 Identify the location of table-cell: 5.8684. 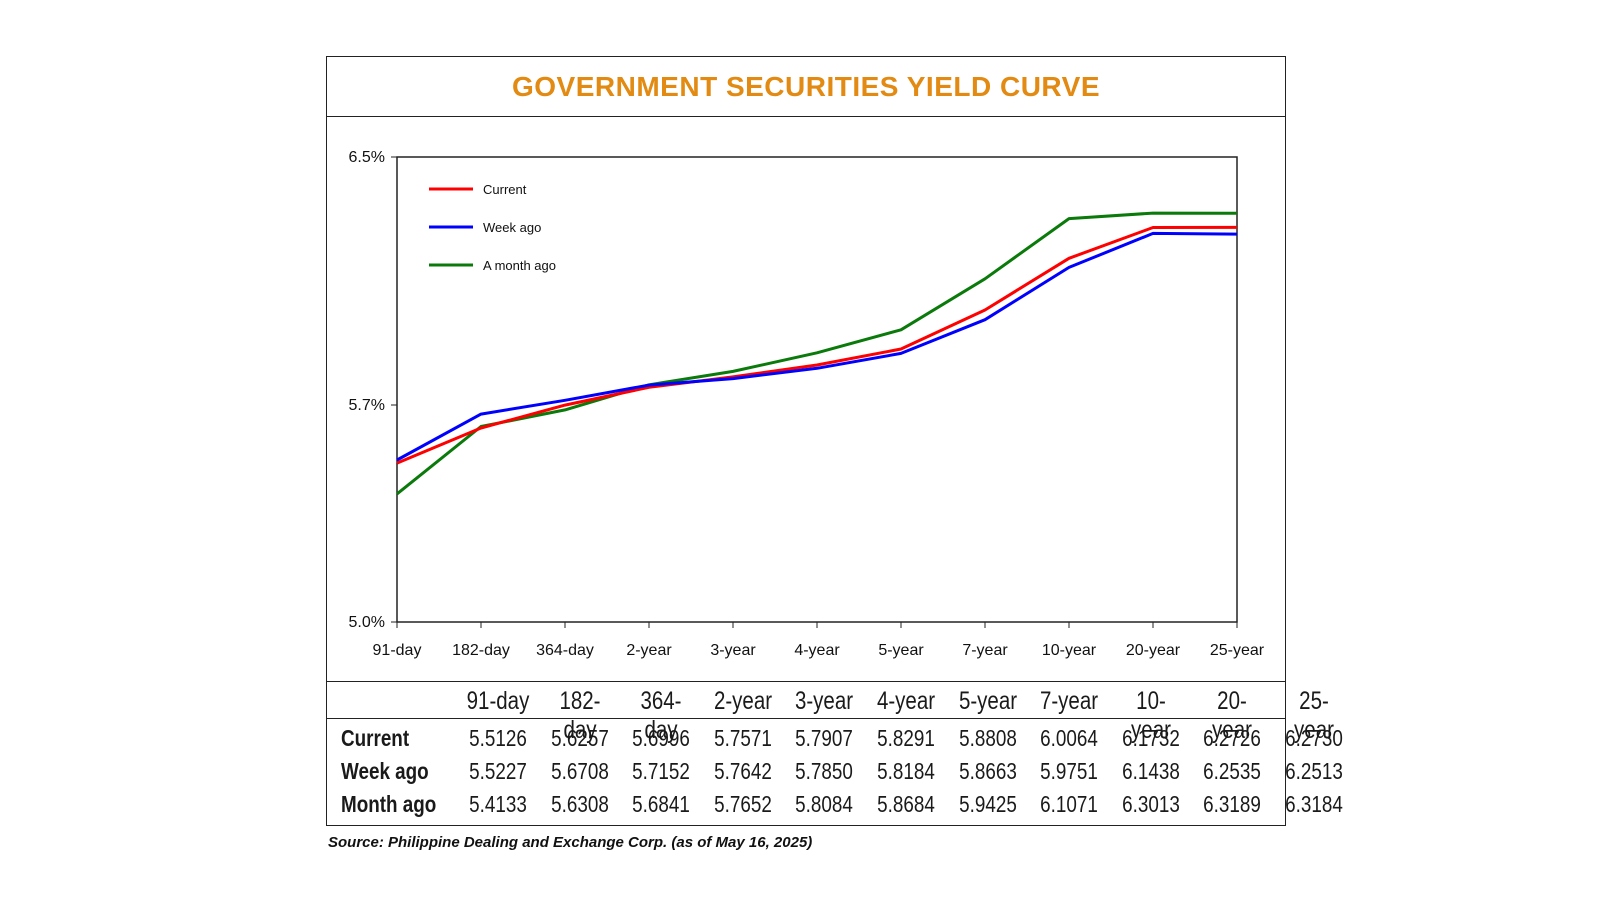
(906, 804).